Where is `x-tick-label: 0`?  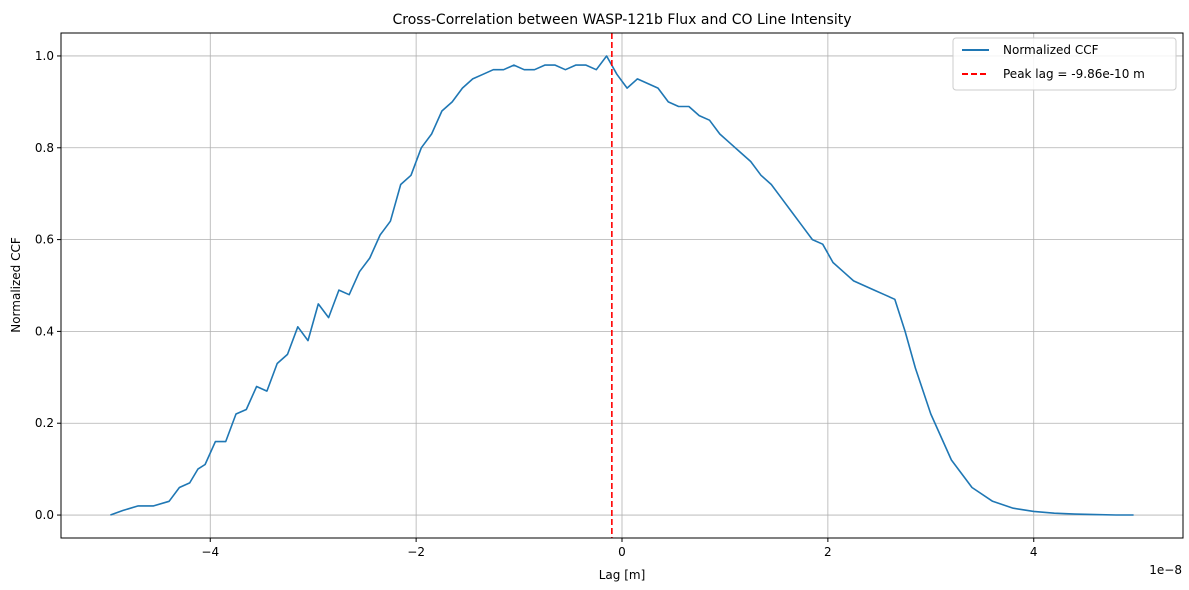
x-tick-label: 0 is located at coordinates (622, 552).